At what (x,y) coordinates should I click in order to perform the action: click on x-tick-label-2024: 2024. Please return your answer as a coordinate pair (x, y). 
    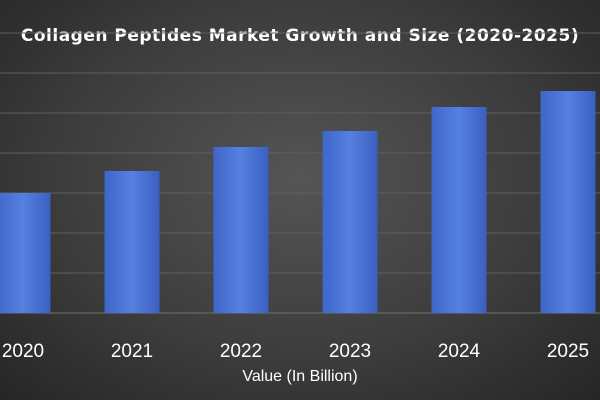
    Looking at the image, I should click on (459, 351).